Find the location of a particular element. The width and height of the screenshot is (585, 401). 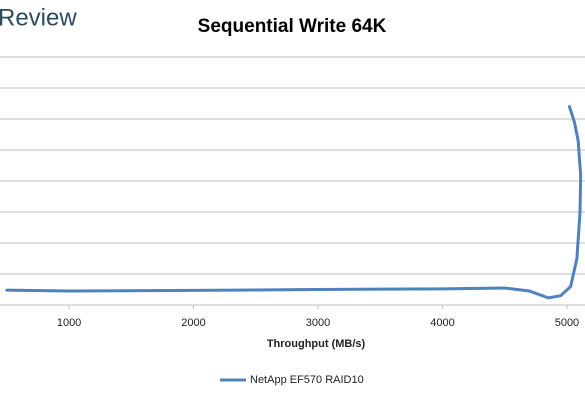

x-tick-label: 2000 is located at coordinates (193, 323).